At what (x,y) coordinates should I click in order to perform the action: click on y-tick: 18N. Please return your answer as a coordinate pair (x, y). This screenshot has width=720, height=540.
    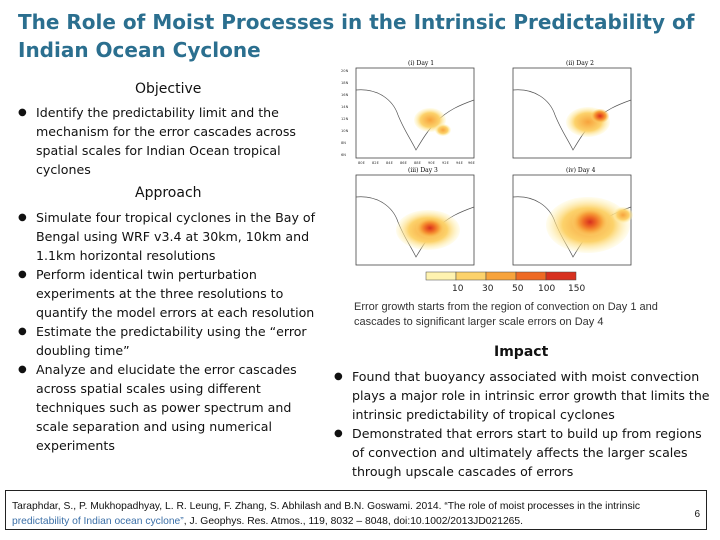
    Looking at the image, I should click on (345, 83).